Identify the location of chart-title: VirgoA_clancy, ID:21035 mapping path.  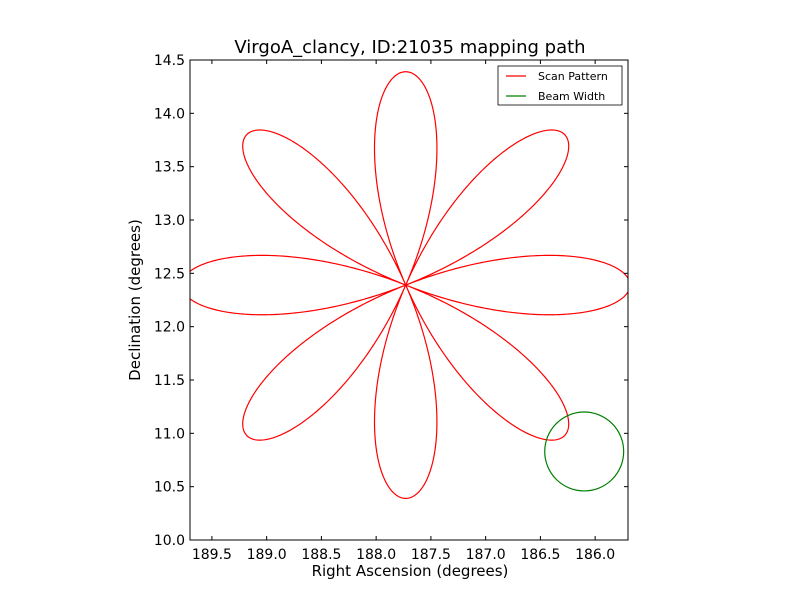
(409, 47).